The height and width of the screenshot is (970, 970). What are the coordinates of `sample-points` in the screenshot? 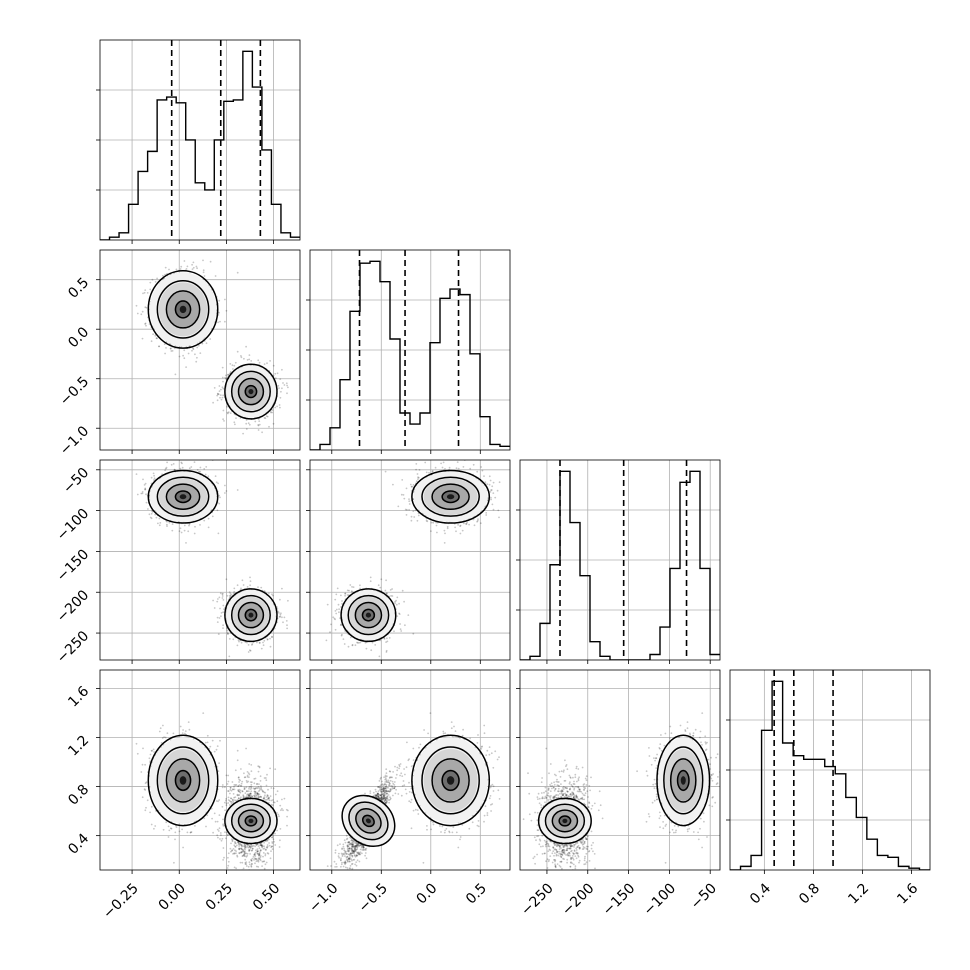 It's located at (212, 347).